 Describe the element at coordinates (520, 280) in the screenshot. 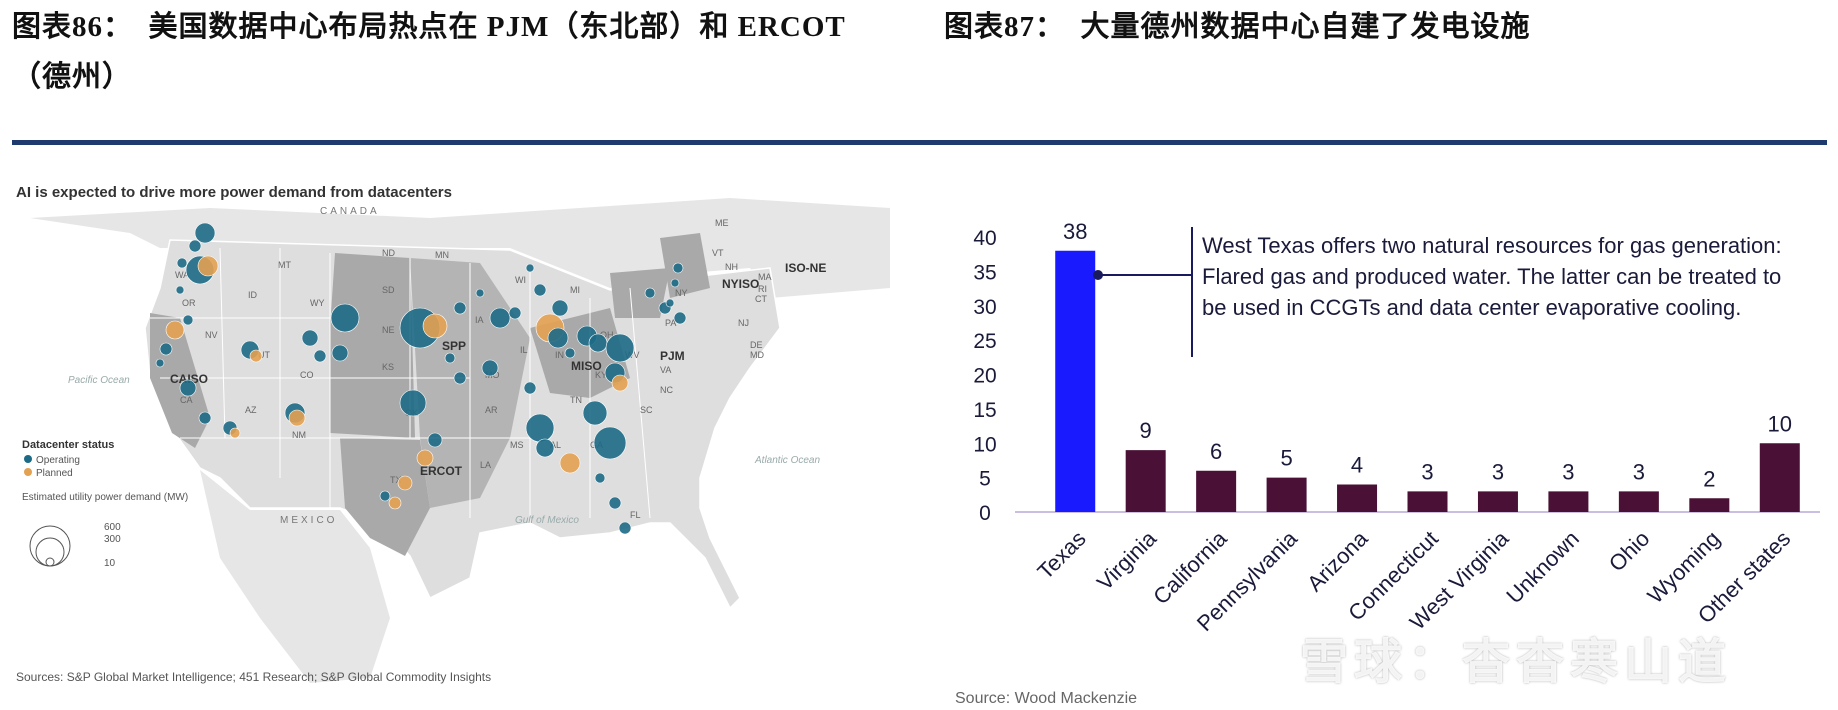

I see `state-label-wi: WI` at that location.